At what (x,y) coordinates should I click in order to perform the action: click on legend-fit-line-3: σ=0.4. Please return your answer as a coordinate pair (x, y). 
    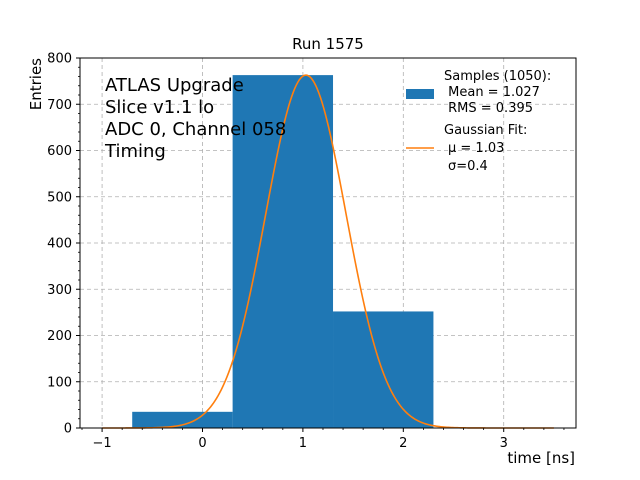
    Looking at the image, I should click on (468, 166).